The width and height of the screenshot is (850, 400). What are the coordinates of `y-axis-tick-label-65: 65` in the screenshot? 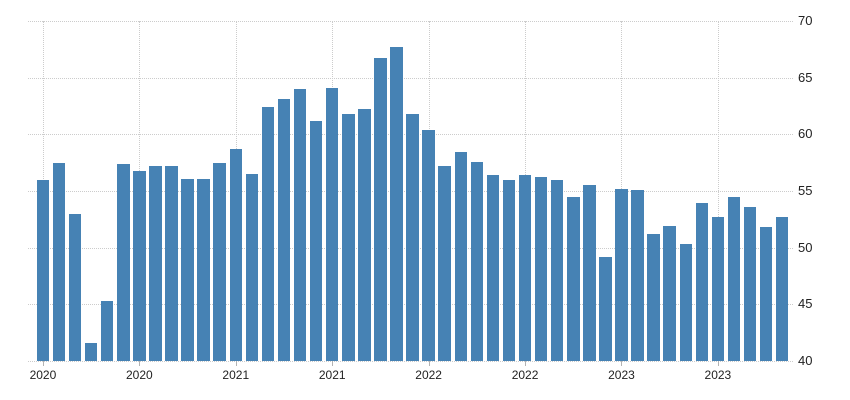 It's located at (805, 77).